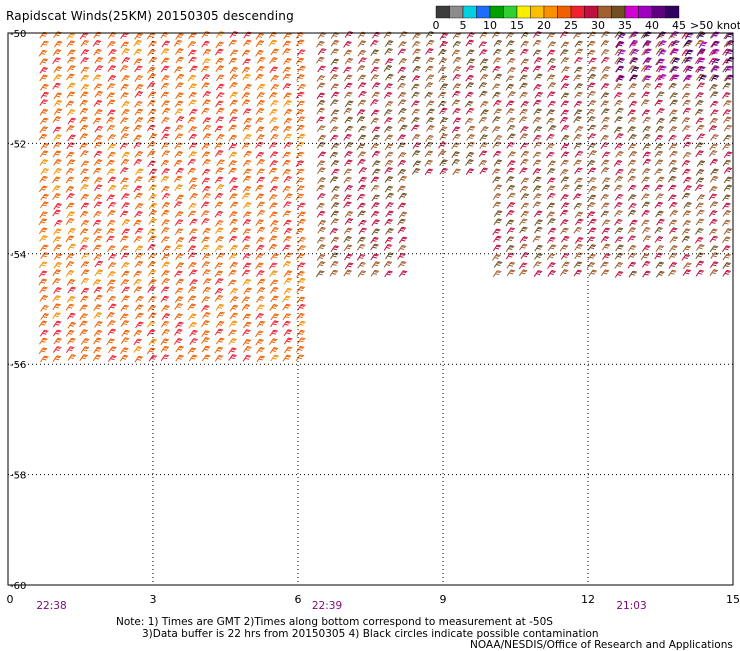  Describe the element at coordinates (511, 12) in the screenshot. I see `colorbar-cell` at that location.